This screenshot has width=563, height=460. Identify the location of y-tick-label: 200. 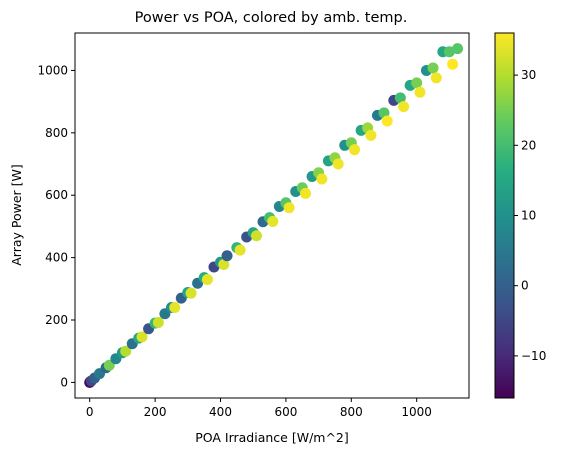
(56, 320).